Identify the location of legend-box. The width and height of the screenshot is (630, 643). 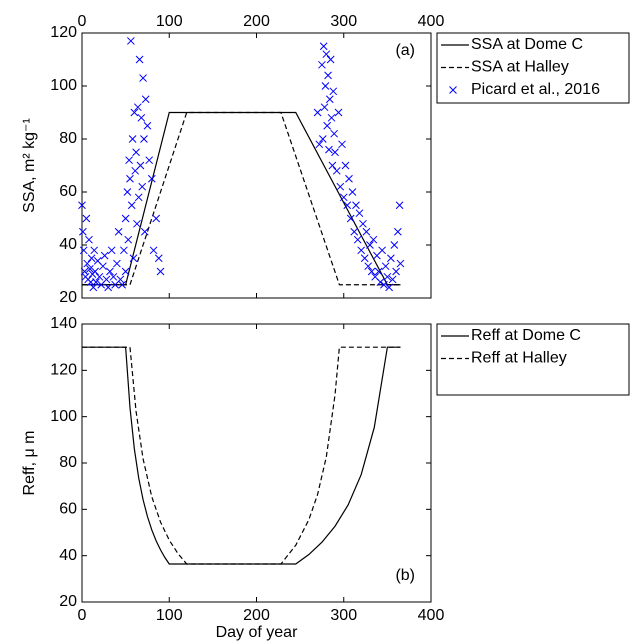
(533, 359).